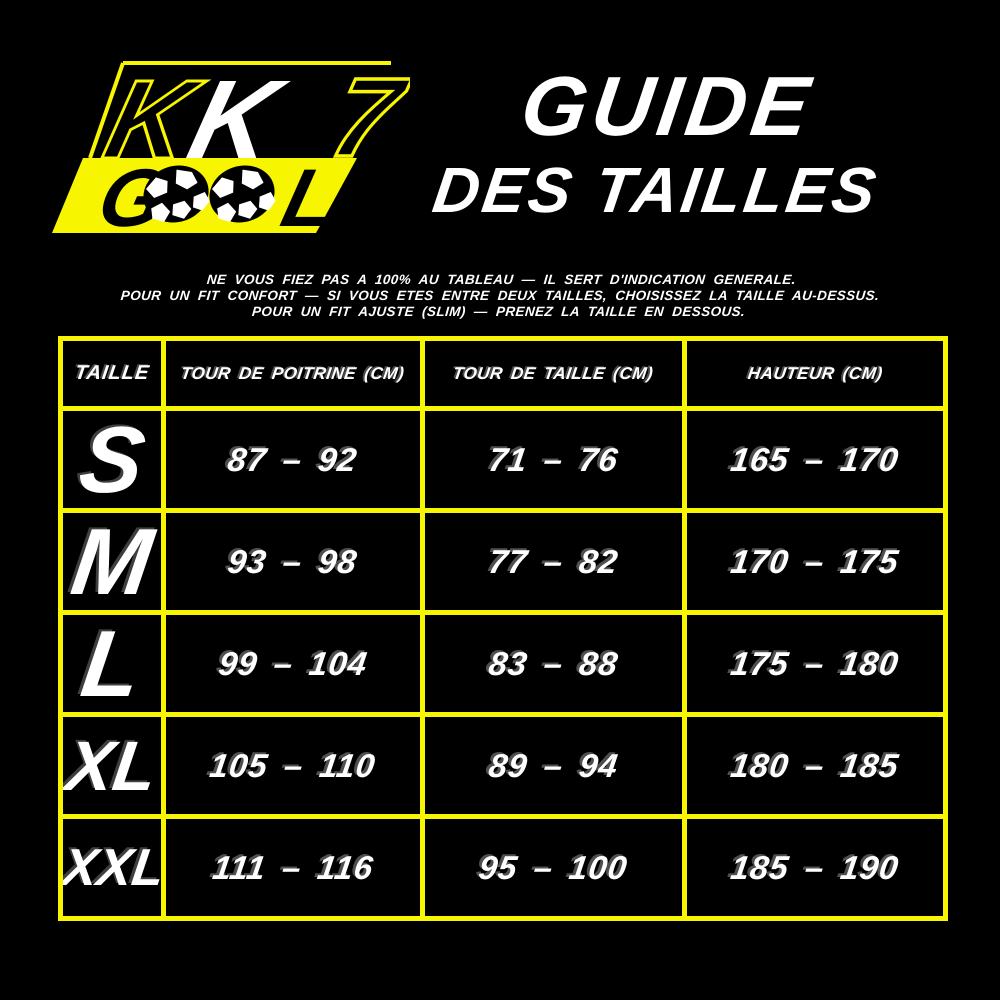  Describe the element at coordinates (553, 459) in the screenshot. I see `waist-cell: 71 – 76` at that location.